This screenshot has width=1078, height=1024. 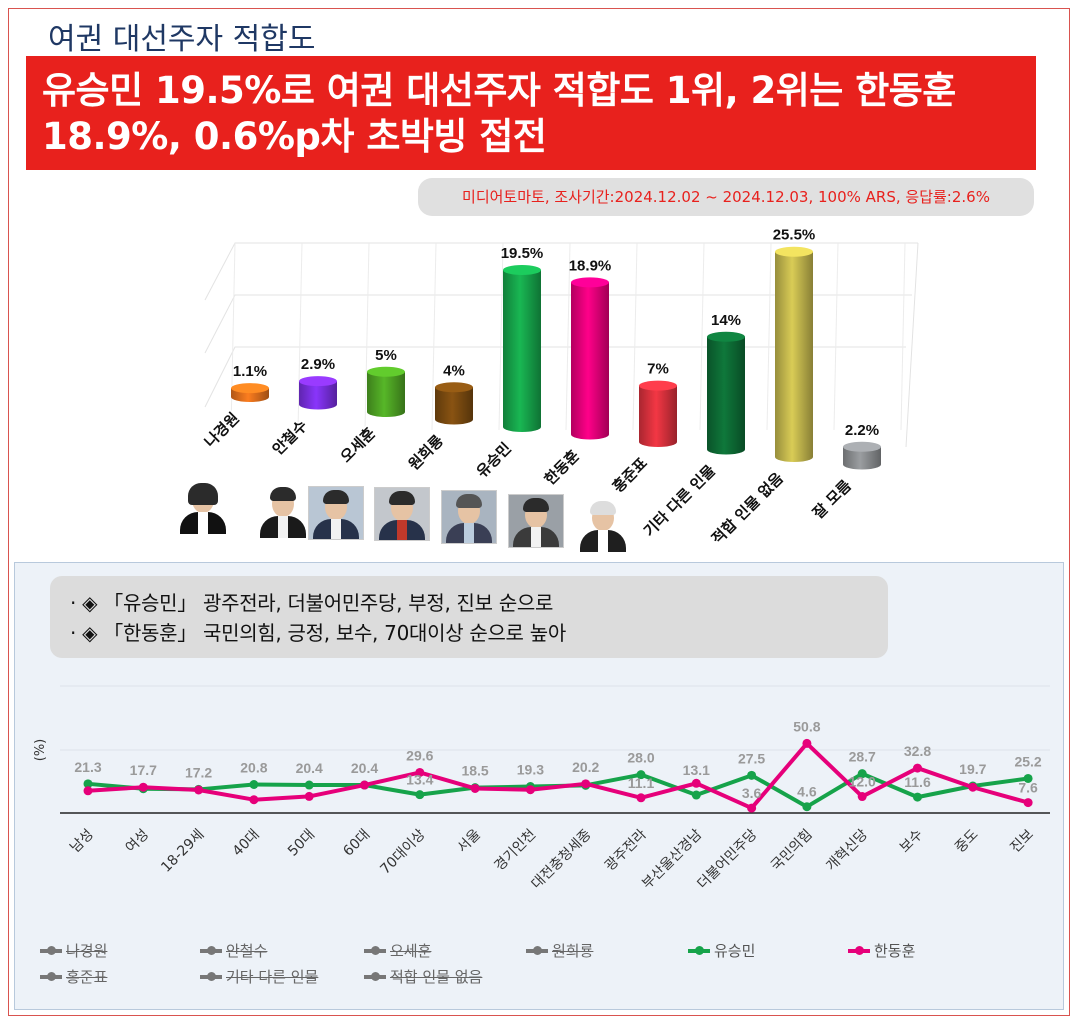 I want to click on legend-item-8: 기타 다른 인물, so click(x=259, y=976).